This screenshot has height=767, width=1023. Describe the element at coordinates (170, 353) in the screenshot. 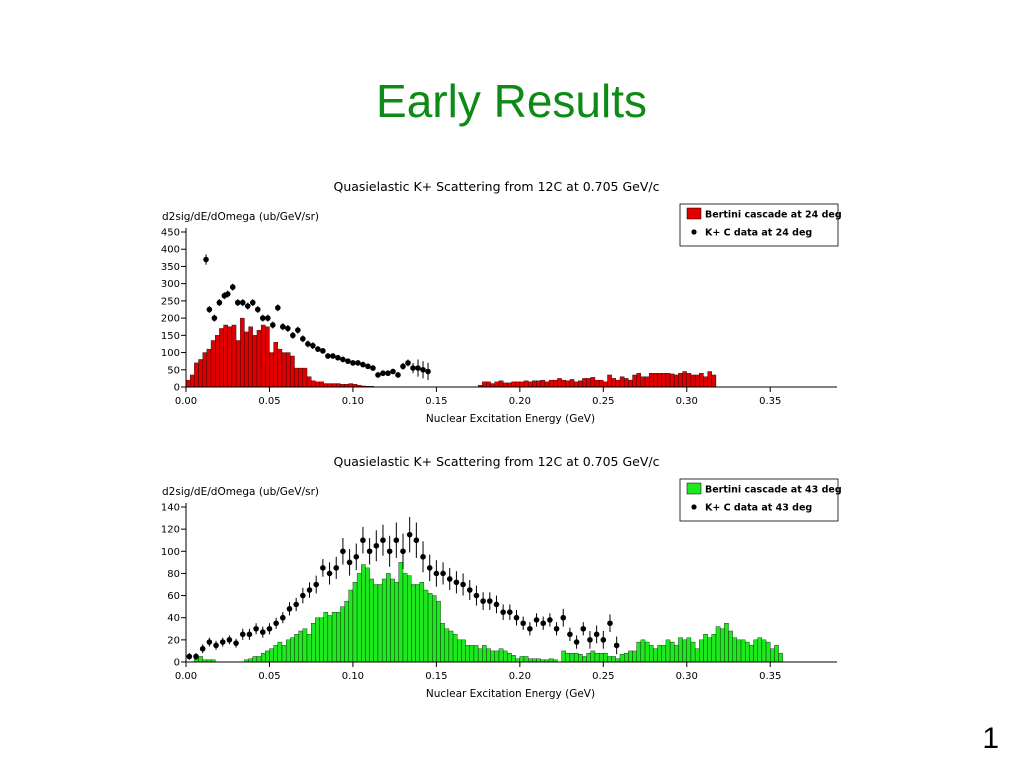

I see `y-tick-label: 100` at that location.